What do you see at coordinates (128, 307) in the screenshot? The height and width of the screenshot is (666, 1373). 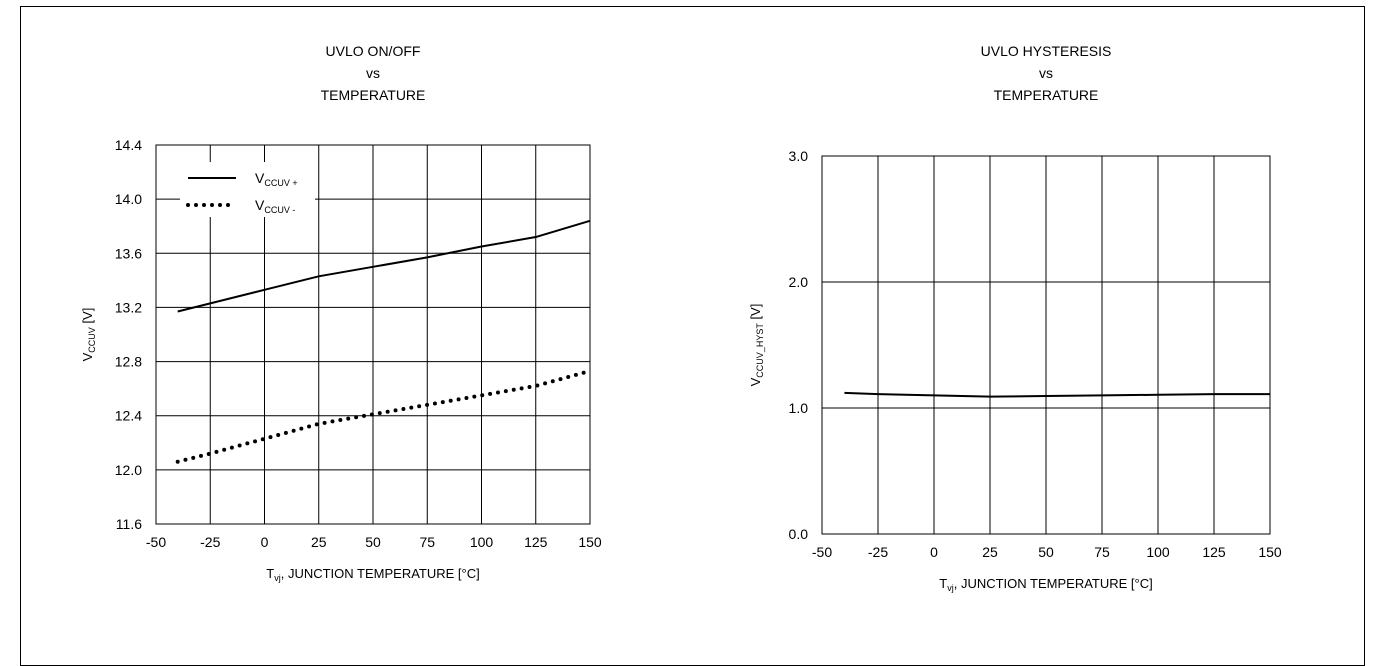 I see `y-tick-label: 13.2` at bounding box center [128, 307].